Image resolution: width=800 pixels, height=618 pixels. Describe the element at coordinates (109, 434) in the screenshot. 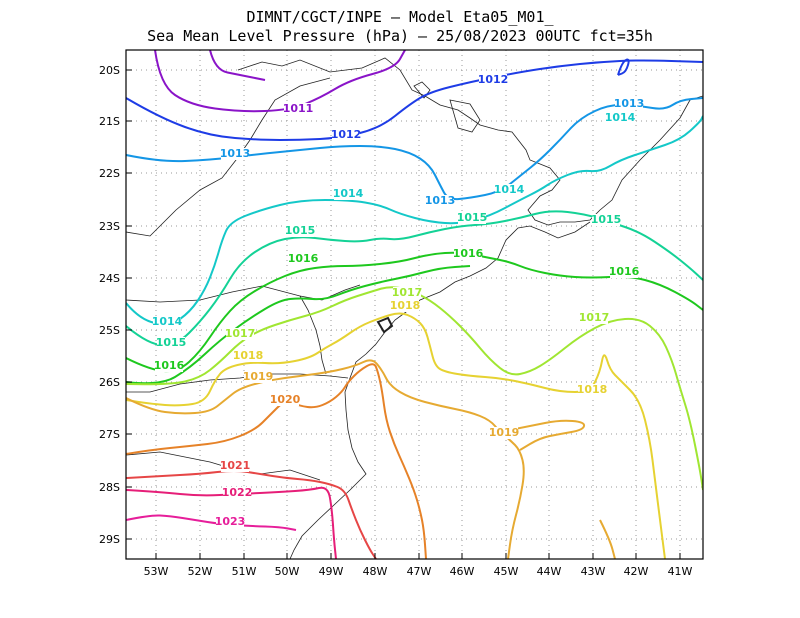

I see `lat-tick-label: 27S` at that location.